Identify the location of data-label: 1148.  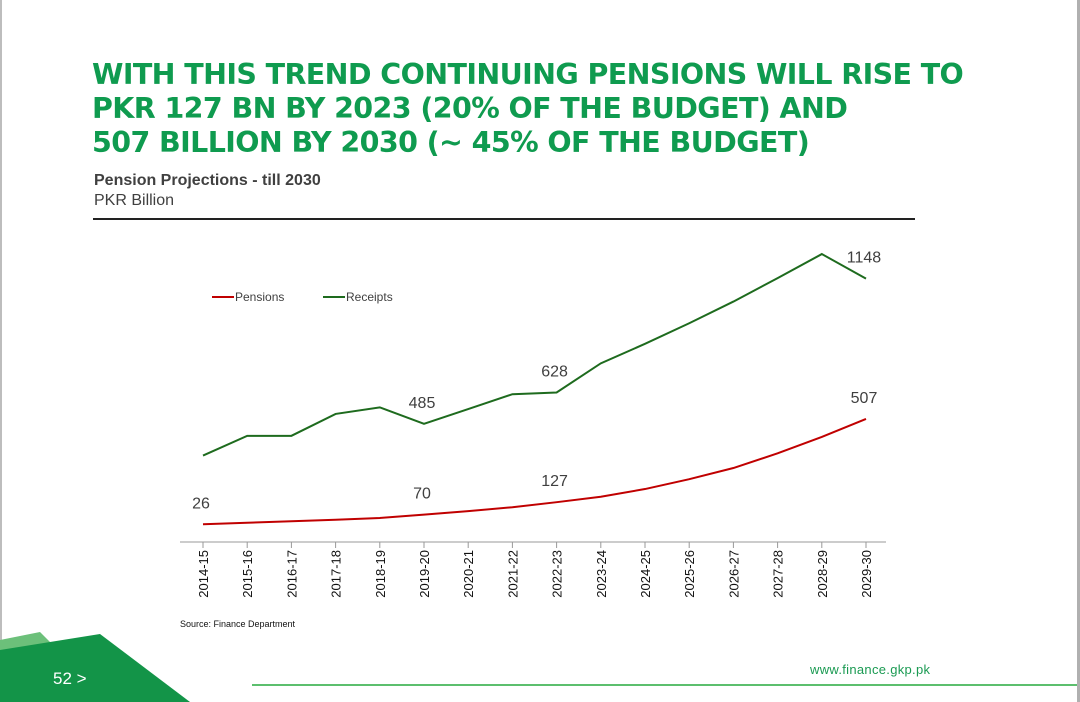
(864, 258).